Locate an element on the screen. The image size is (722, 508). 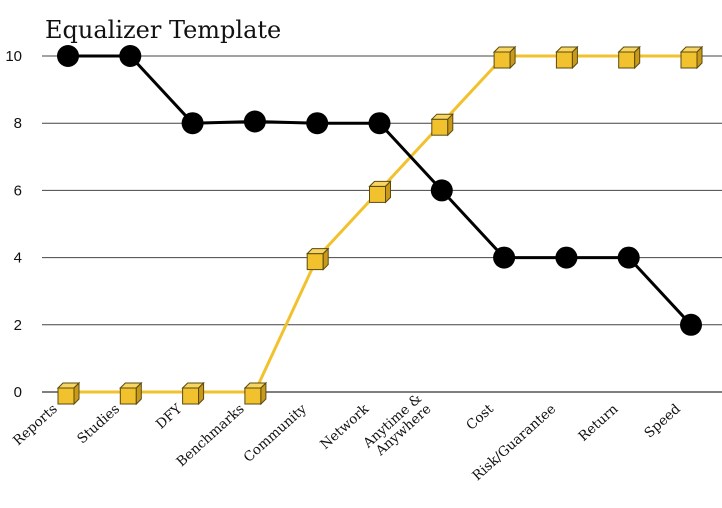
y-tick-label: 0 is located at coordinates (18, 392).